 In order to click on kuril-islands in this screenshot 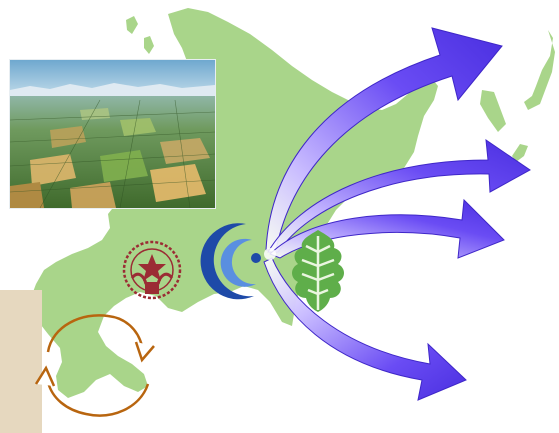, I will do `click(539, 70)`.